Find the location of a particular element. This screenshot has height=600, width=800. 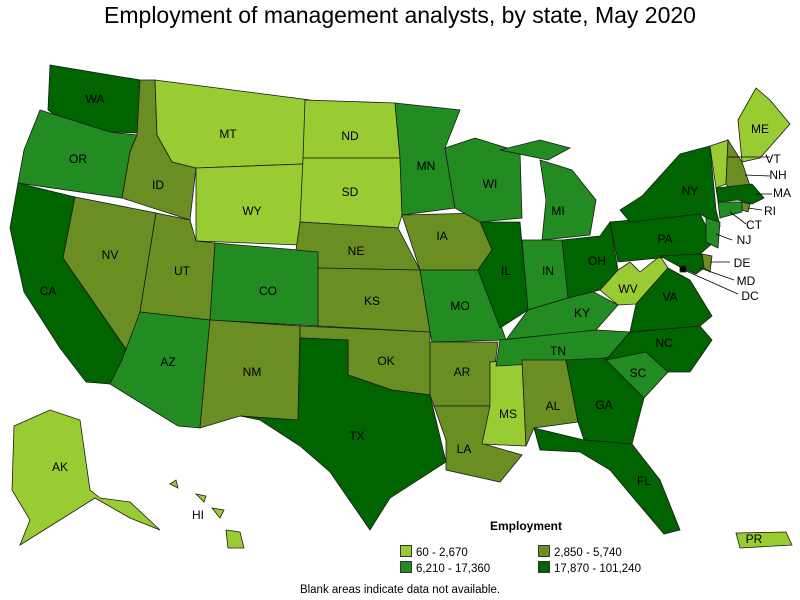

state-label-ne: NE is located at coordinates (356, 251).